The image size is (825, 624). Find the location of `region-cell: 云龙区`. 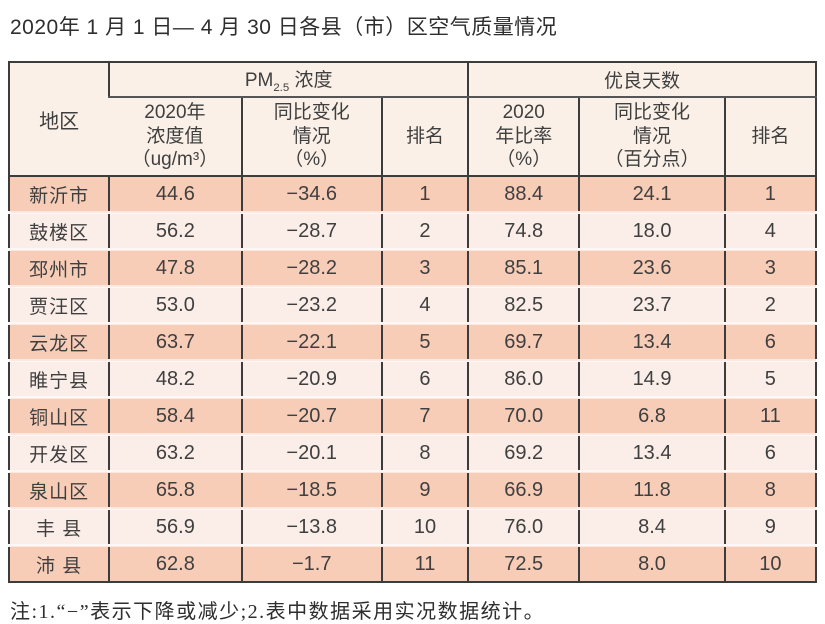

region-cell: 云龙区 is located at coordinates (59, 341).